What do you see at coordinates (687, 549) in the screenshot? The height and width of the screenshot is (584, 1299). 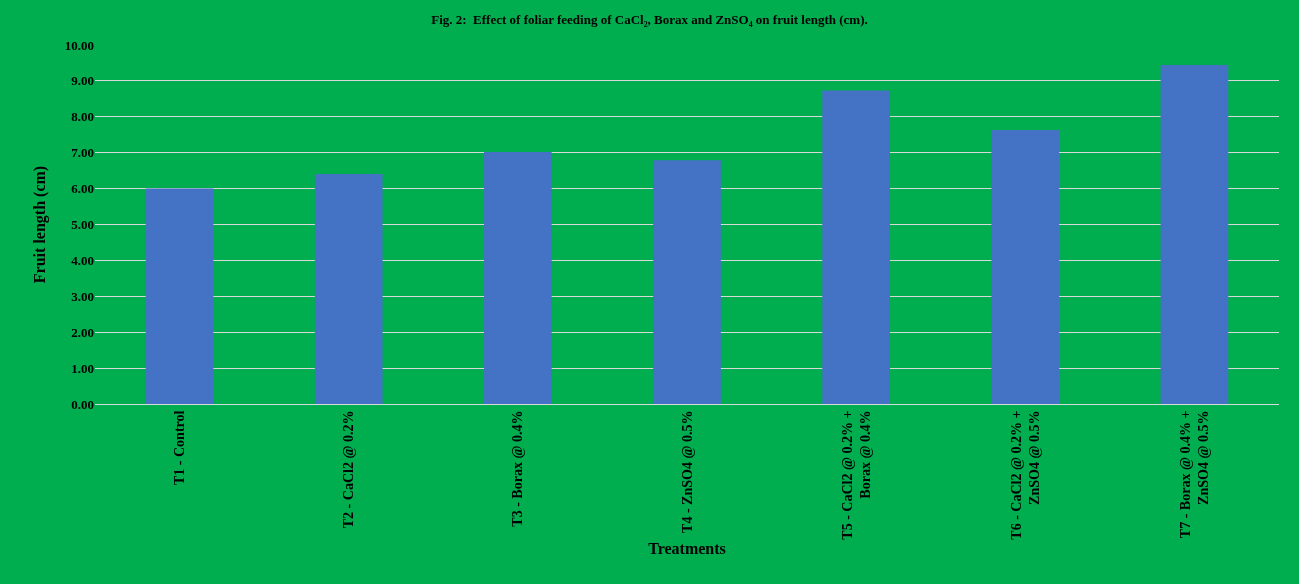 I see `x-axis-title: Treatments` at bounding box center [687, 549].